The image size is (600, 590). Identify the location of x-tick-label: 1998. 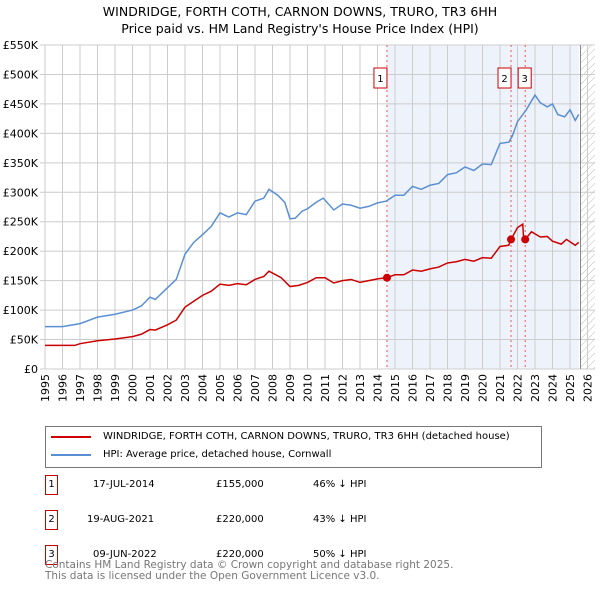
(98, 388).